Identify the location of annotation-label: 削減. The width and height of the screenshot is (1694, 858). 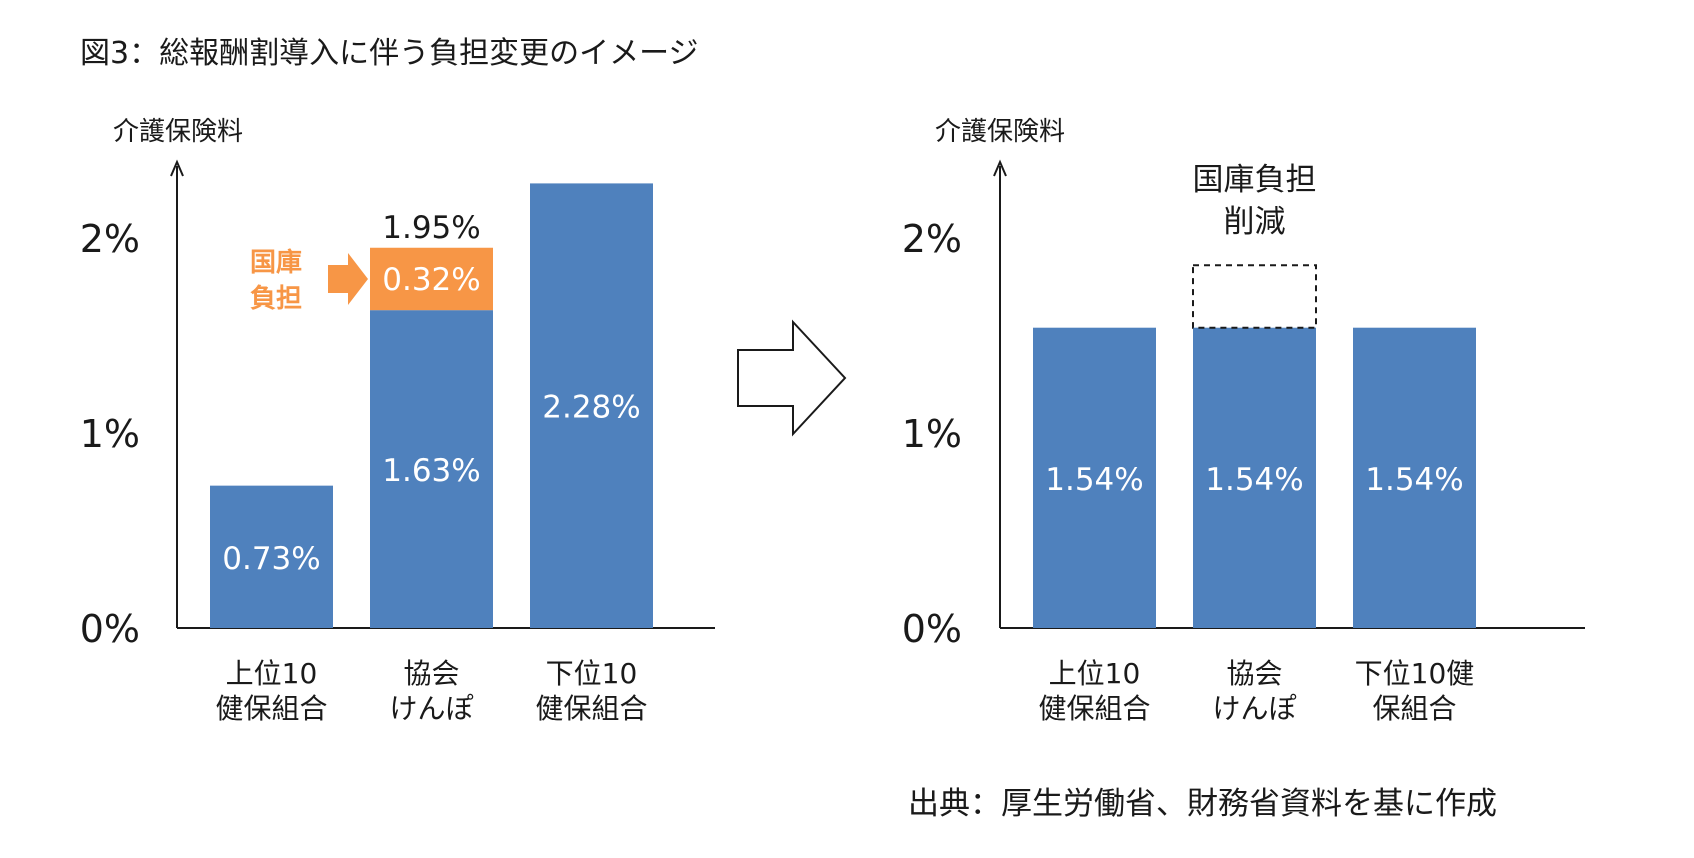
(1255, 222).